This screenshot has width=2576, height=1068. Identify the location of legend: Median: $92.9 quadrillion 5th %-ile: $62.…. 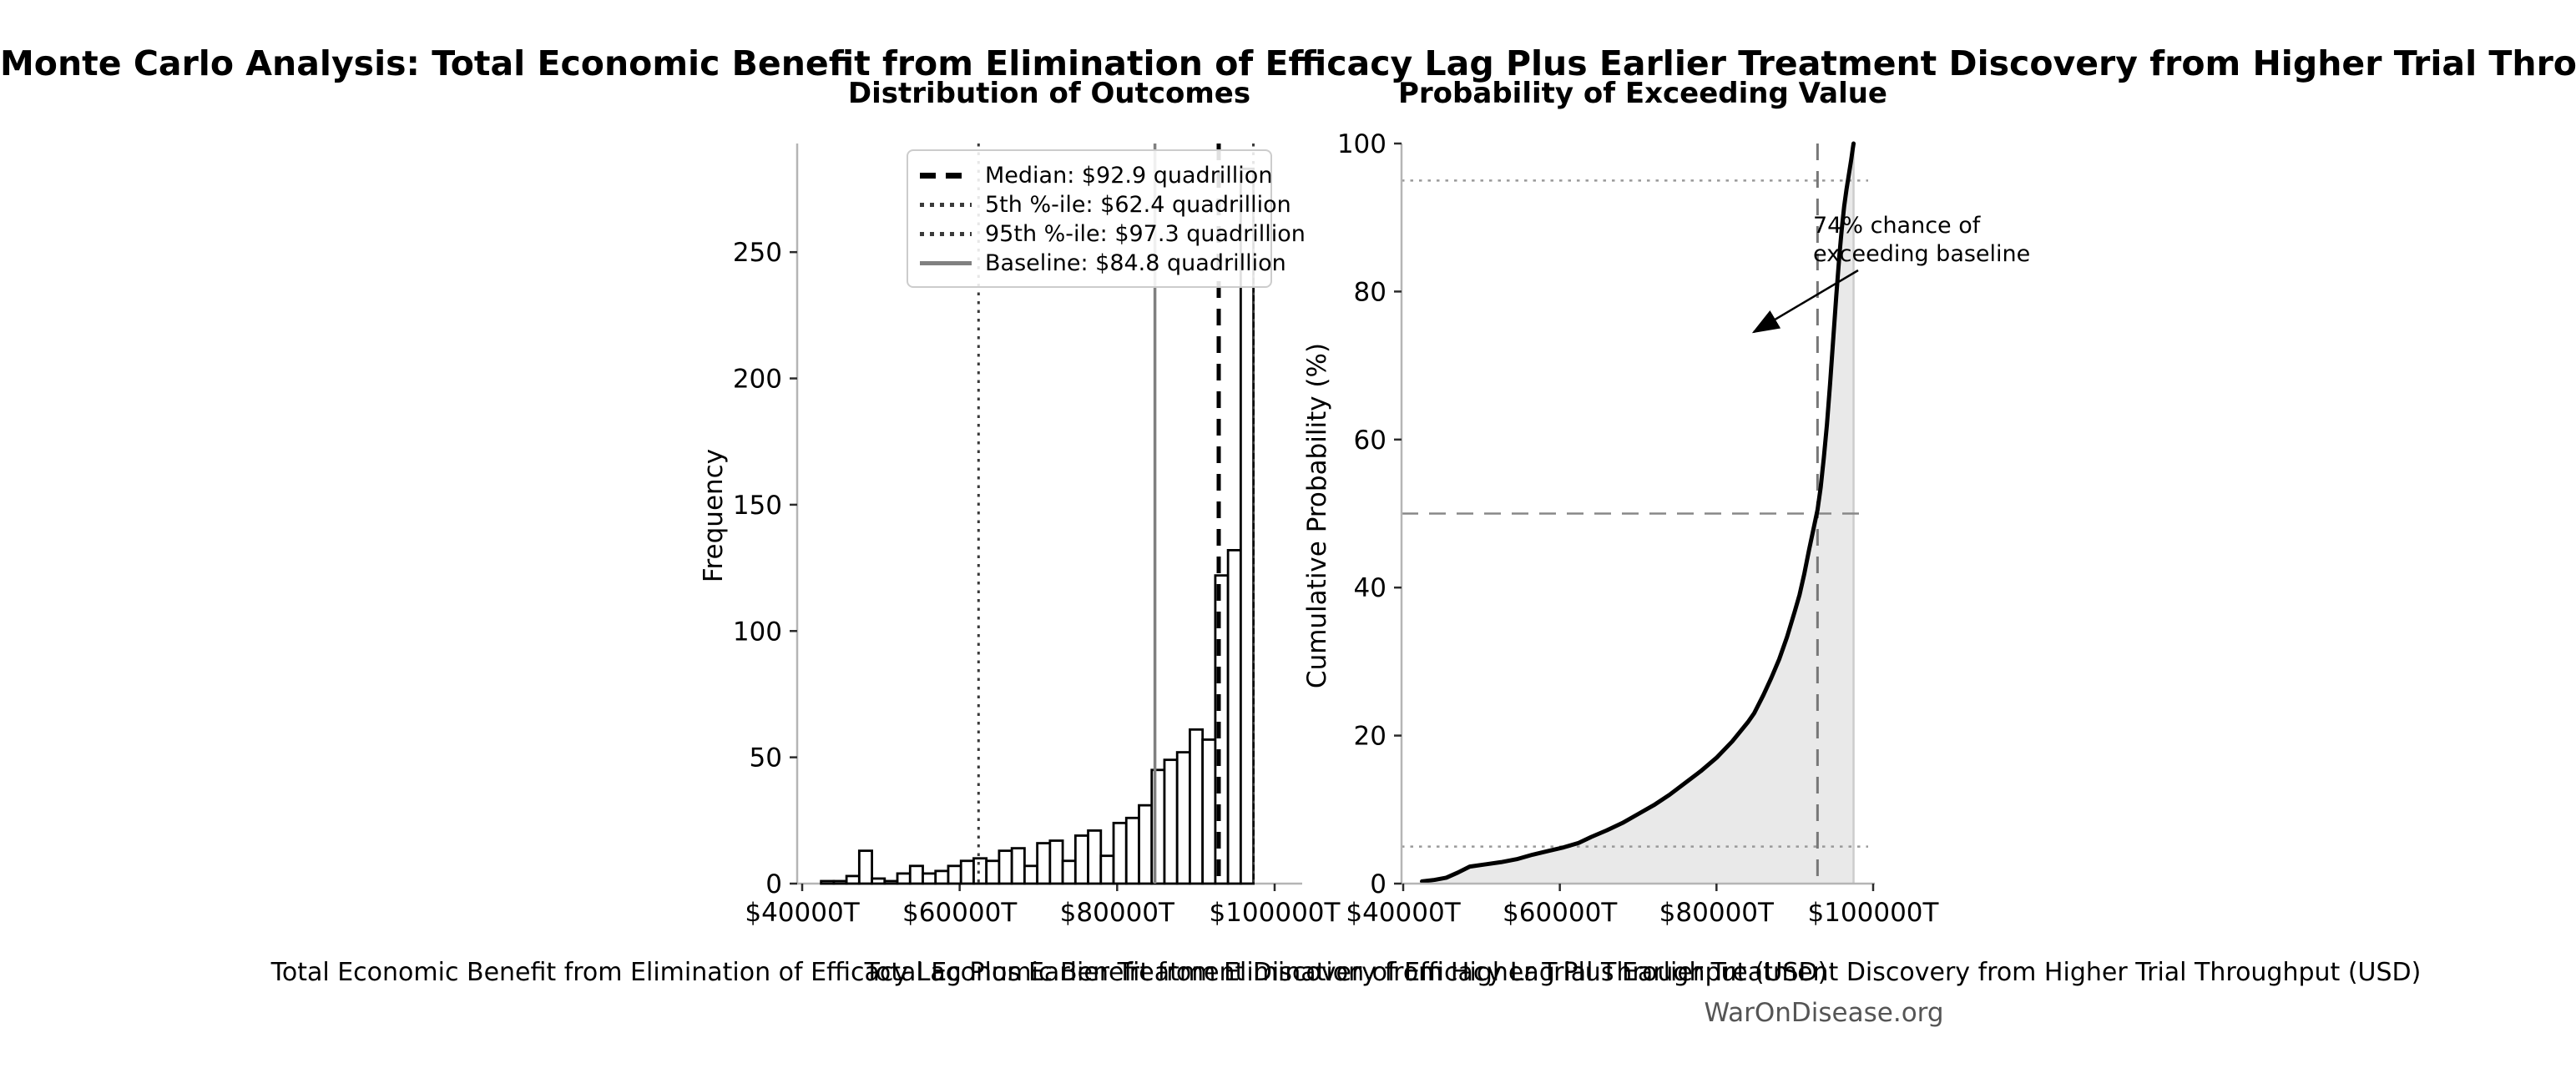
(1106, 218).